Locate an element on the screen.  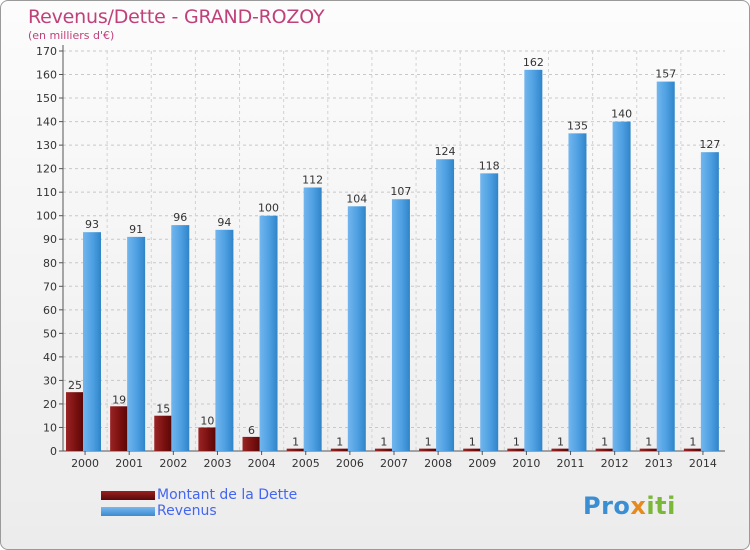
y-tick-label: 120 is located at coordinates (46, 169).